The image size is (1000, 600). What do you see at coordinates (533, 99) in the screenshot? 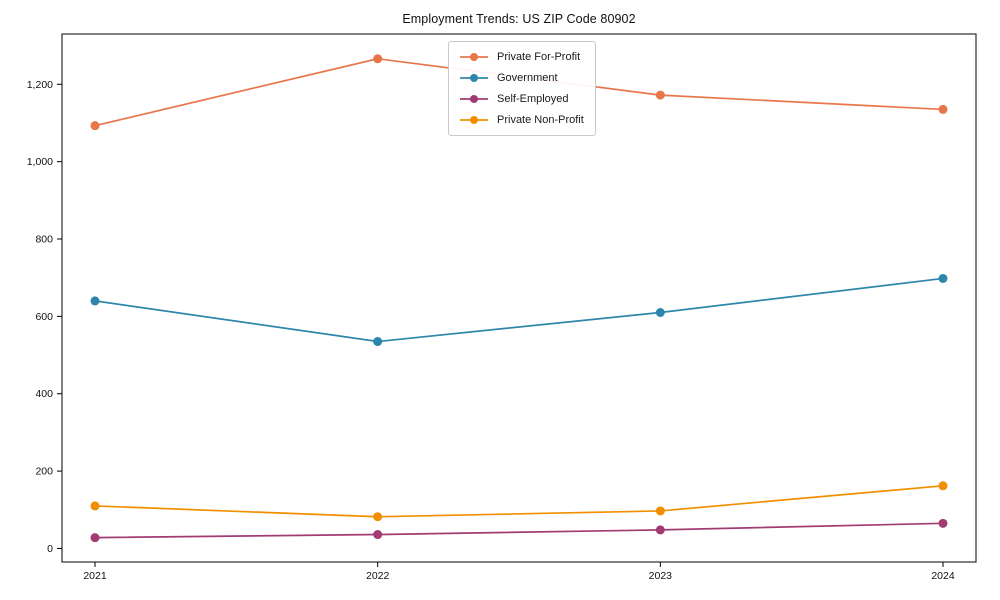
I see `legend-label: Self-Employed` at bounding box center [533, 99].